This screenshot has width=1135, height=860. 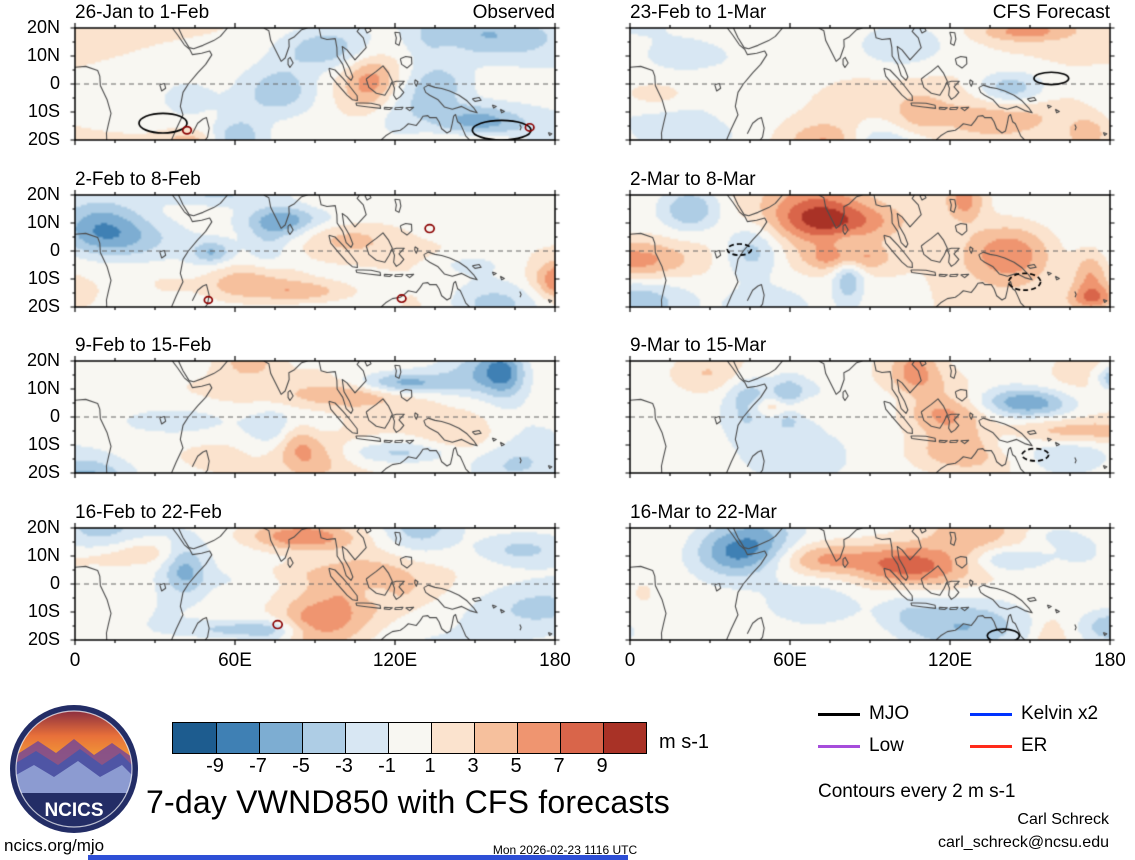 What do you see at coordinates (138, 179) in the screenshot?
I see `panel-title: 2-Feb to 8-Feb` at bounding box center [138, 179].